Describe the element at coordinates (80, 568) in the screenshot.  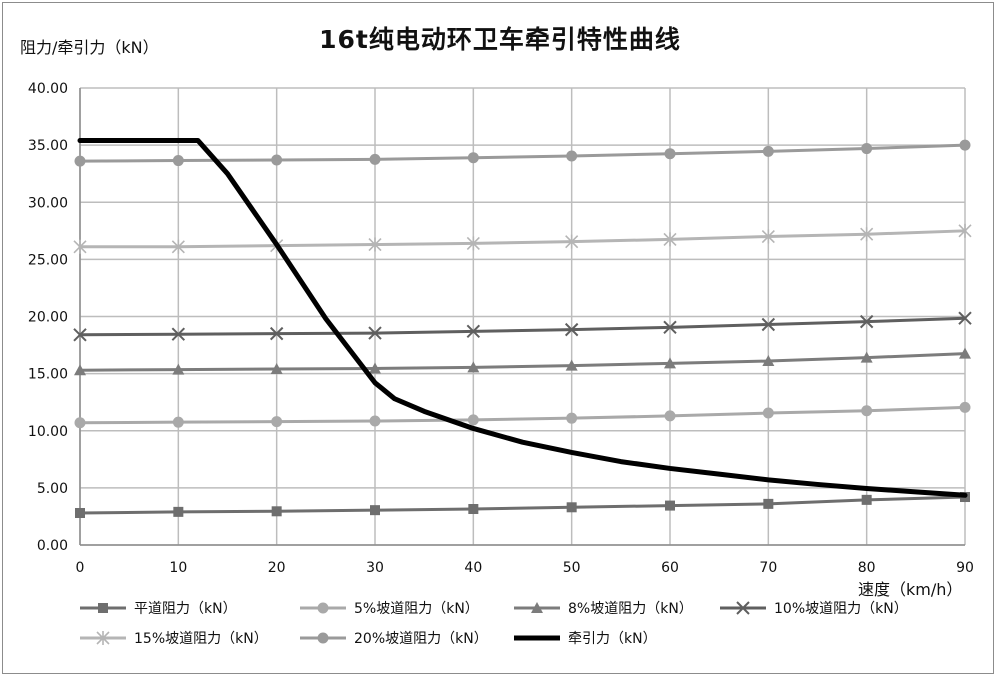
I see `x-tick-label: 0` at that location.